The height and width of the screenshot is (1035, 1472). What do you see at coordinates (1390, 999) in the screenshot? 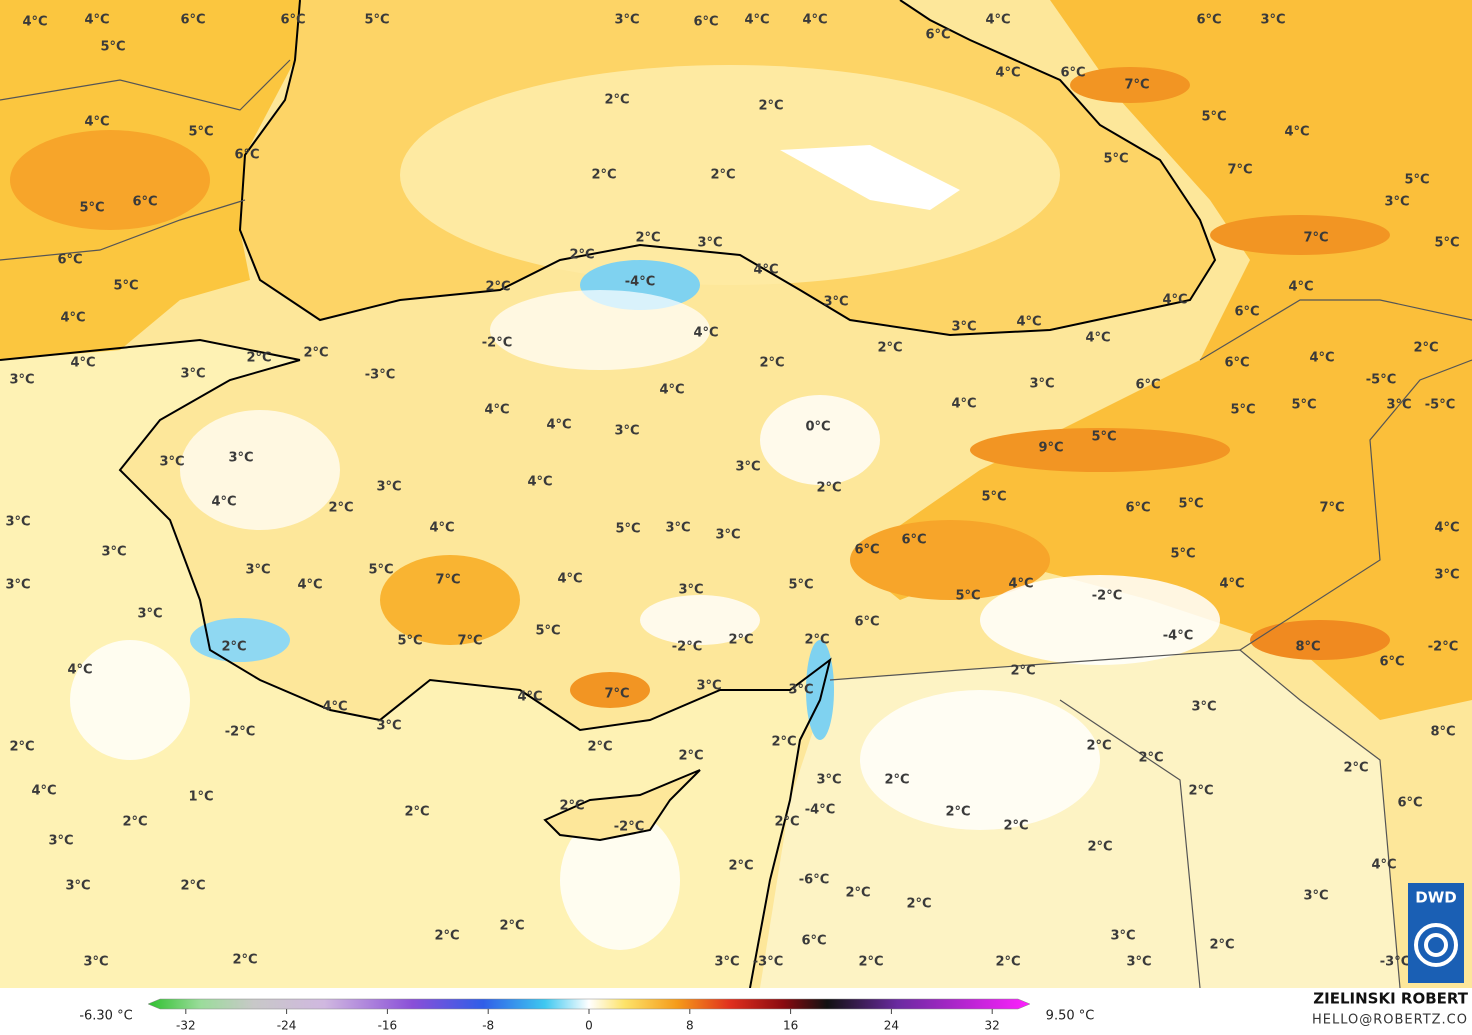
I see `author: ZIELINSKI ROBERT` at bounding box center [1390, 999].